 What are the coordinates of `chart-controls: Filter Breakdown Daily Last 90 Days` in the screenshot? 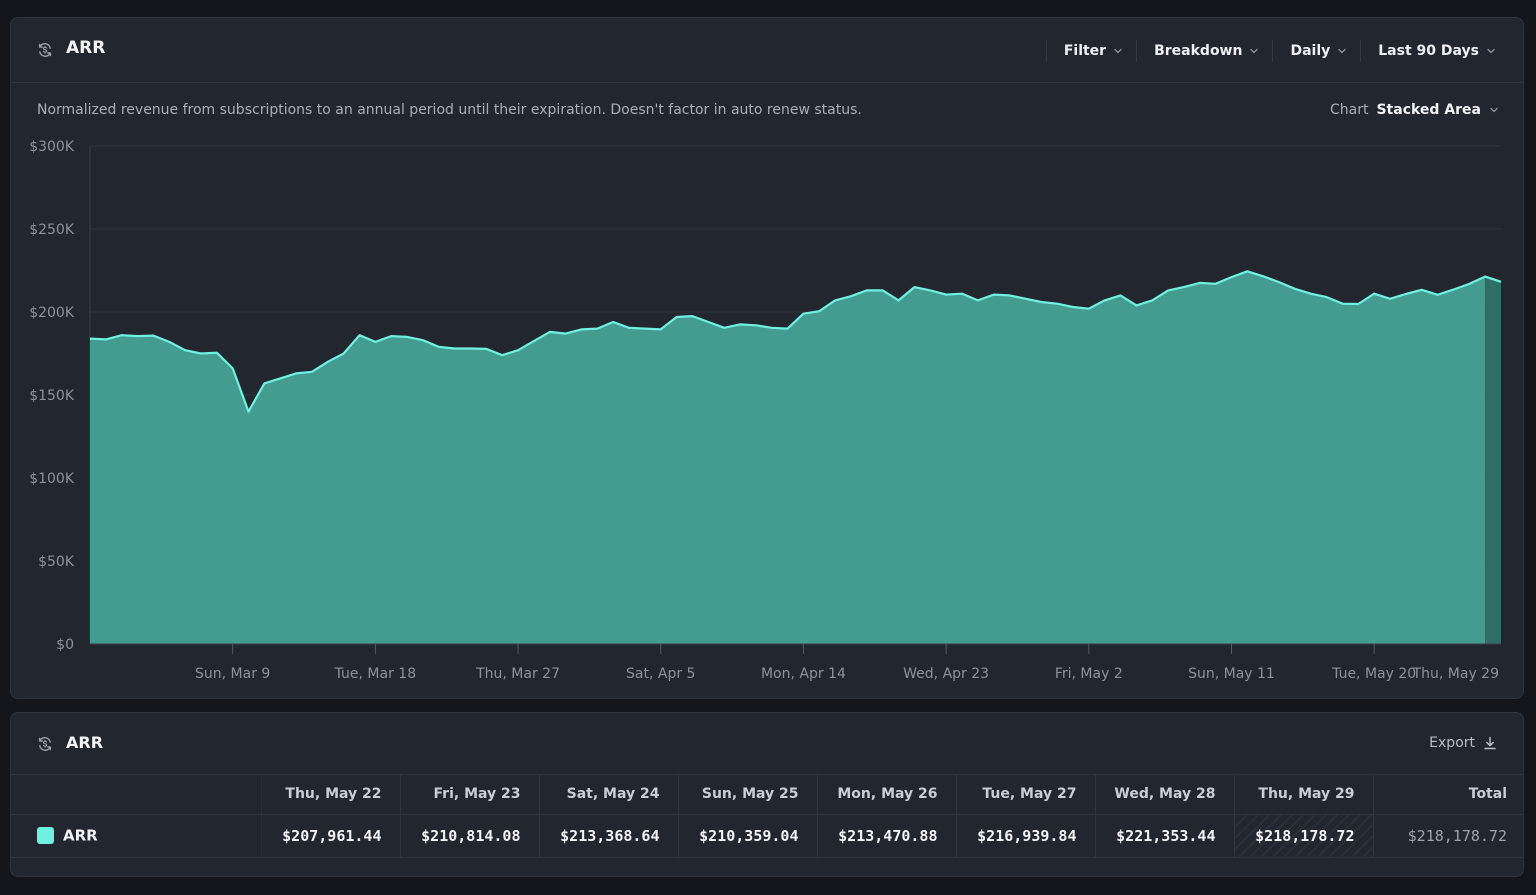 It's located at (1277, 51).